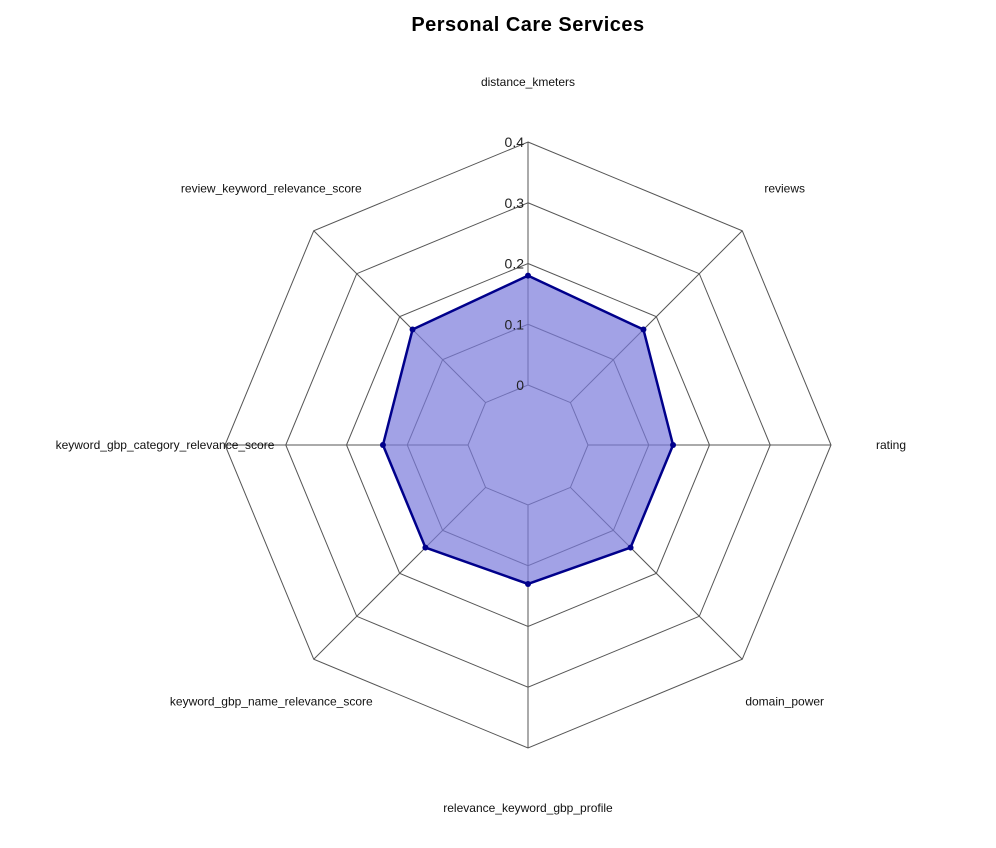  I want to click on tick-label-1: 0.1, so click(515, 324).